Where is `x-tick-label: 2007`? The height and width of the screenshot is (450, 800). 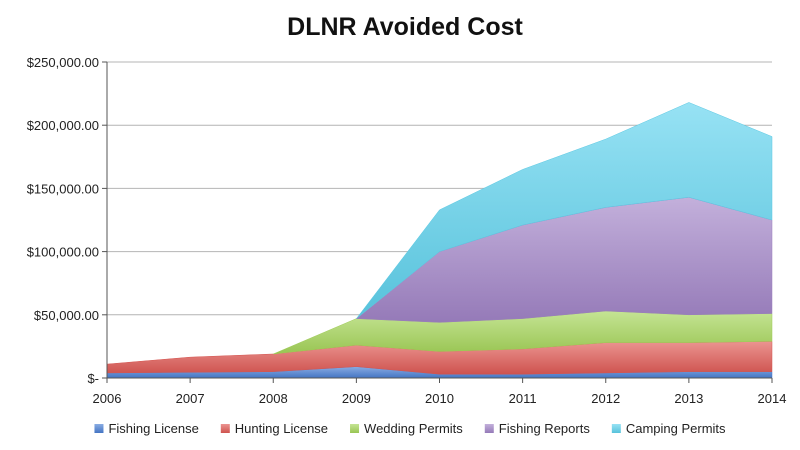
x-tick-label: 2007 is located at coordinates (190, 398).